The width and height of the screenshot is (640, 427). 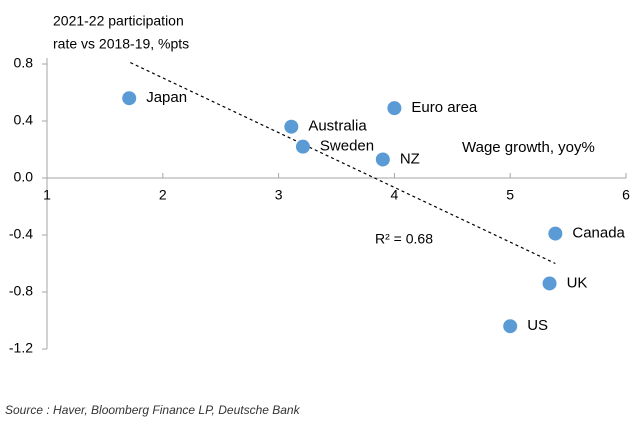 I want to click on annotation: R² = 0.68, so click(x=404, y=239).